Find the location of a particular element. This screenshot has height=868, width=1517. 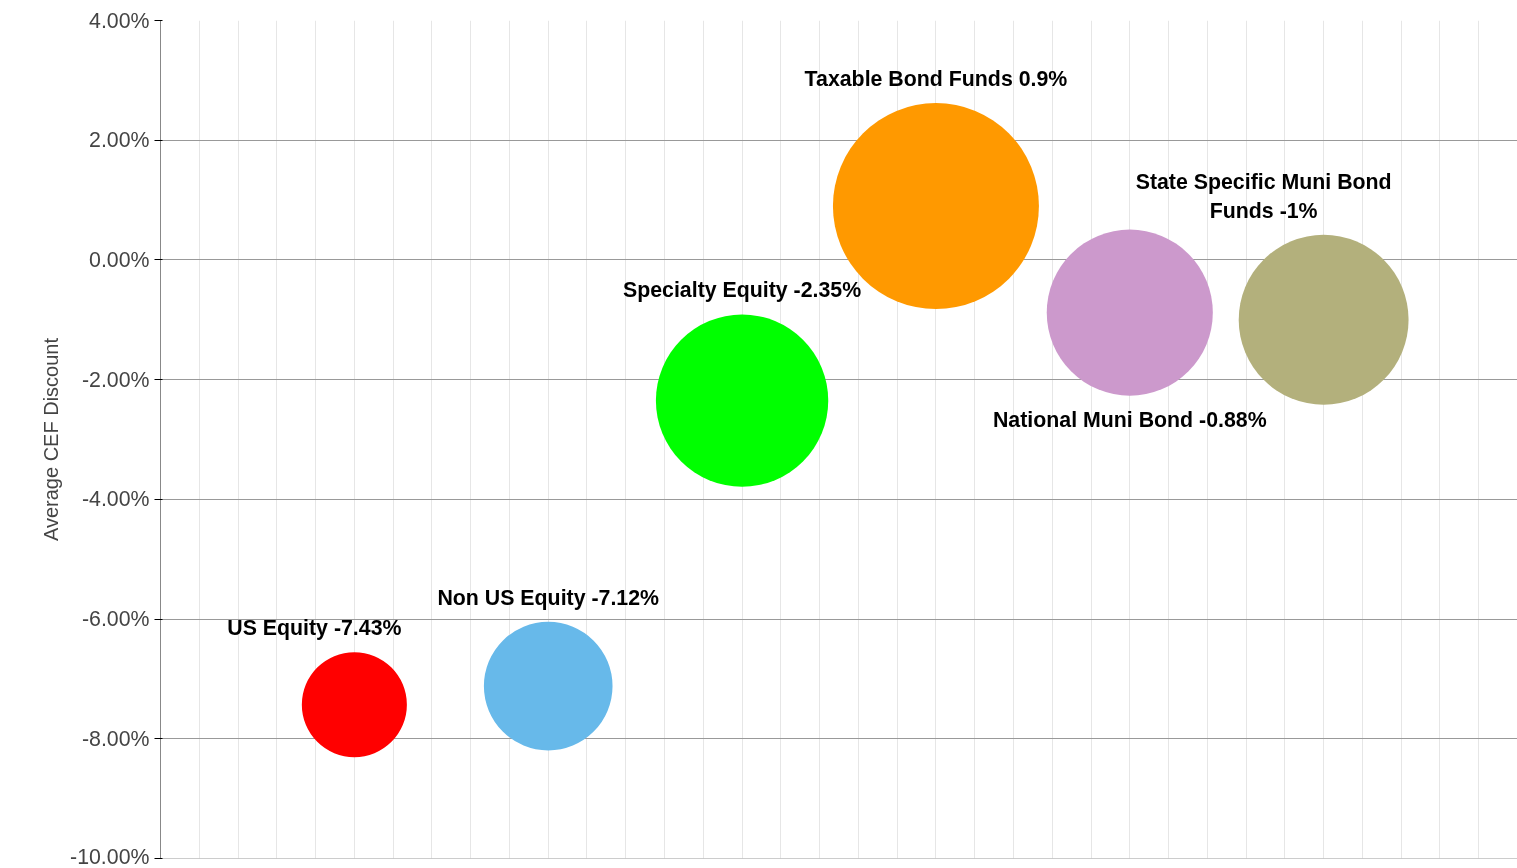

y-tick-label: 0.00% is located at coordinates (119, 259).